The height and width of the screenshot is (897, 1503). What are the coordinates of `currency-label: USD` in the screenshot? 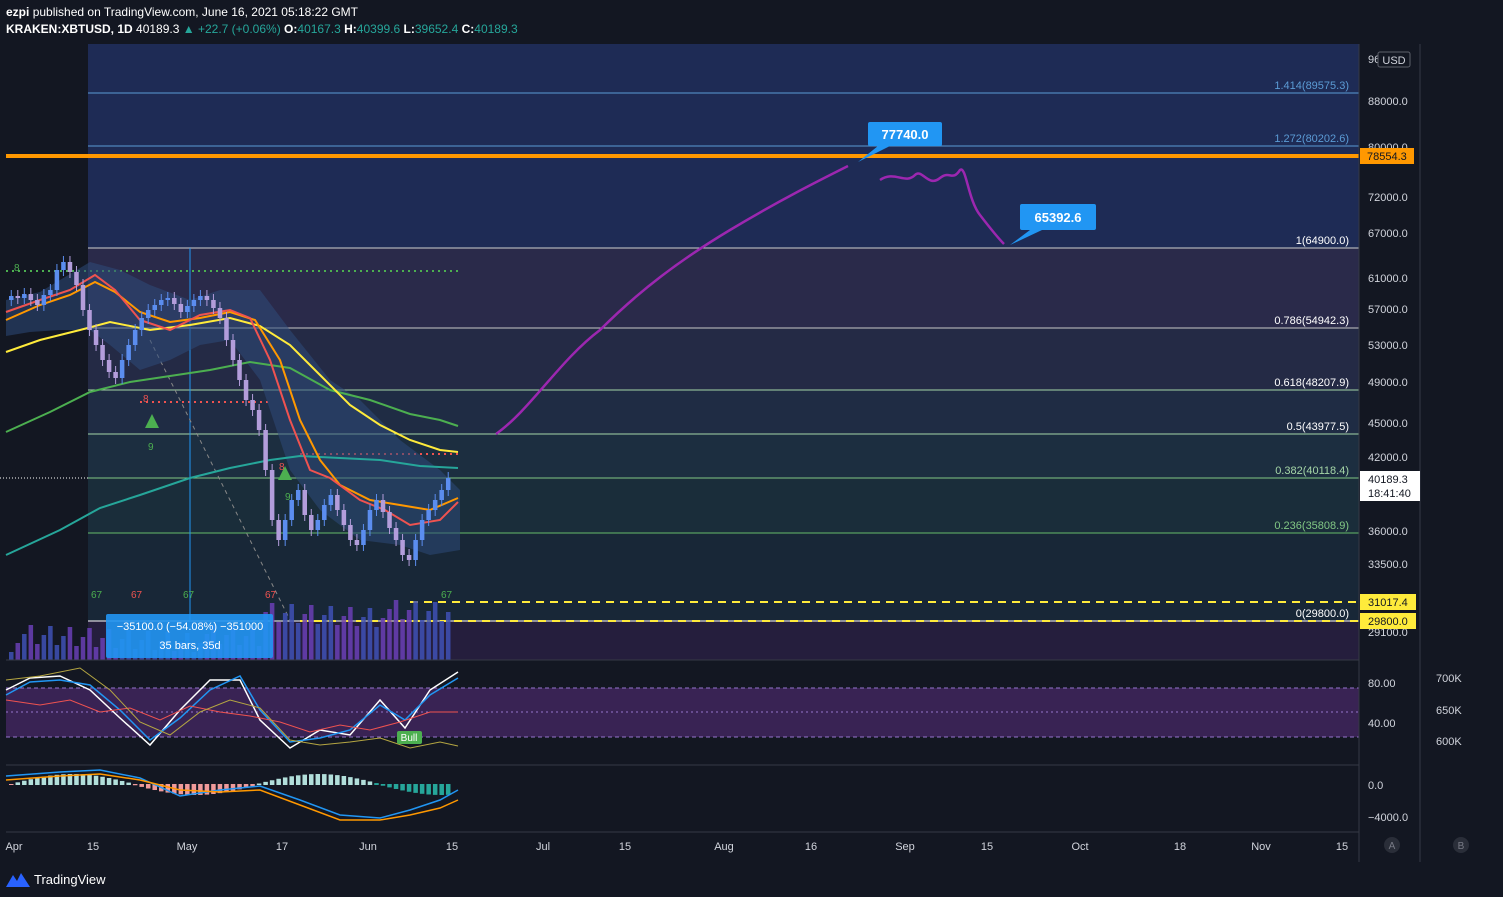 It's located at (1393, 61).